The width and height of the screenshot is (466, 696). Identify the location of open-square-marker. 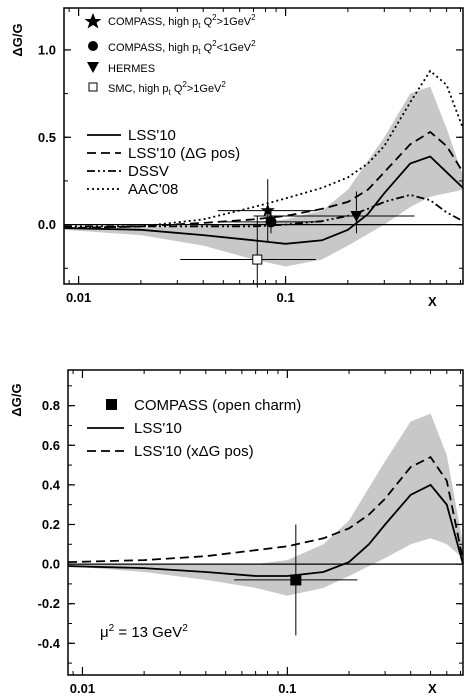
(257, 259).